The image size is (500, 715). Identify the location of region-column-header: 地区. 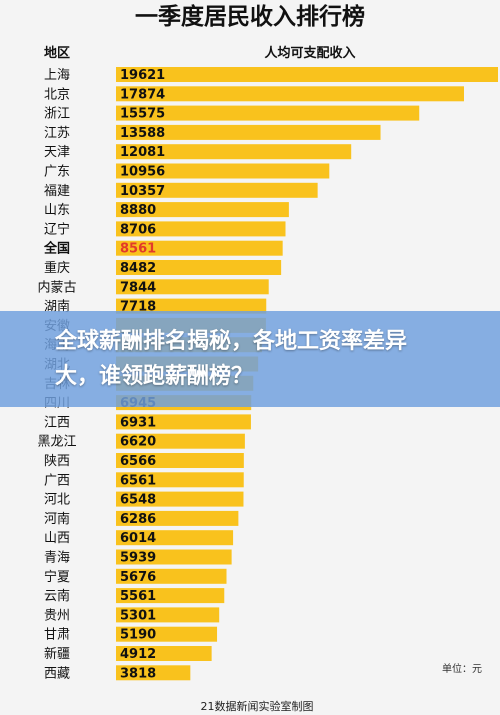
(57, 53).